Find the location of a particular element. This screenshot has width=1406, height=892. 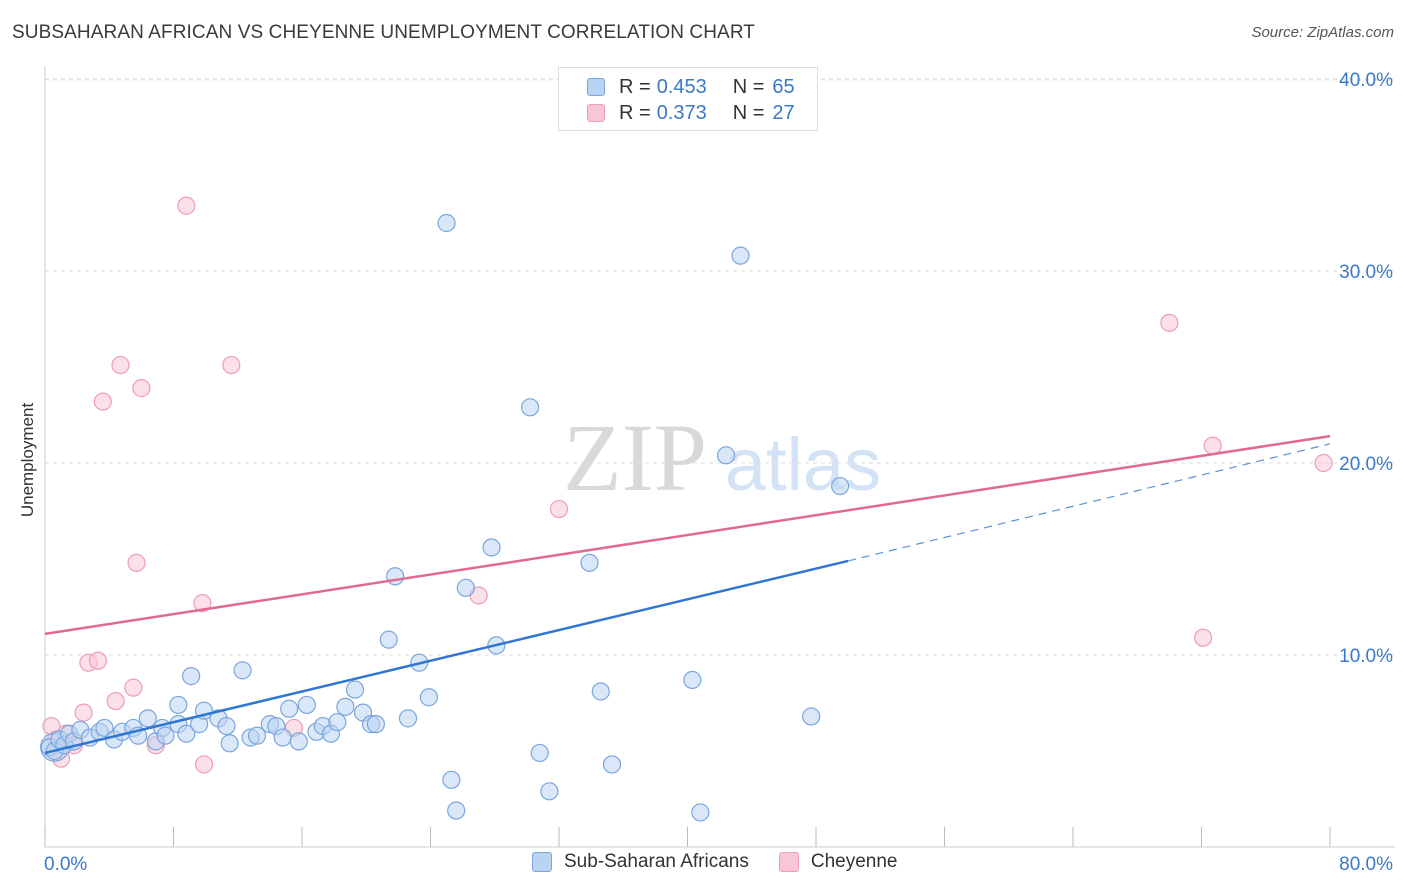

y-tick-label: 40.0% is located at coordinates (1366, 80).